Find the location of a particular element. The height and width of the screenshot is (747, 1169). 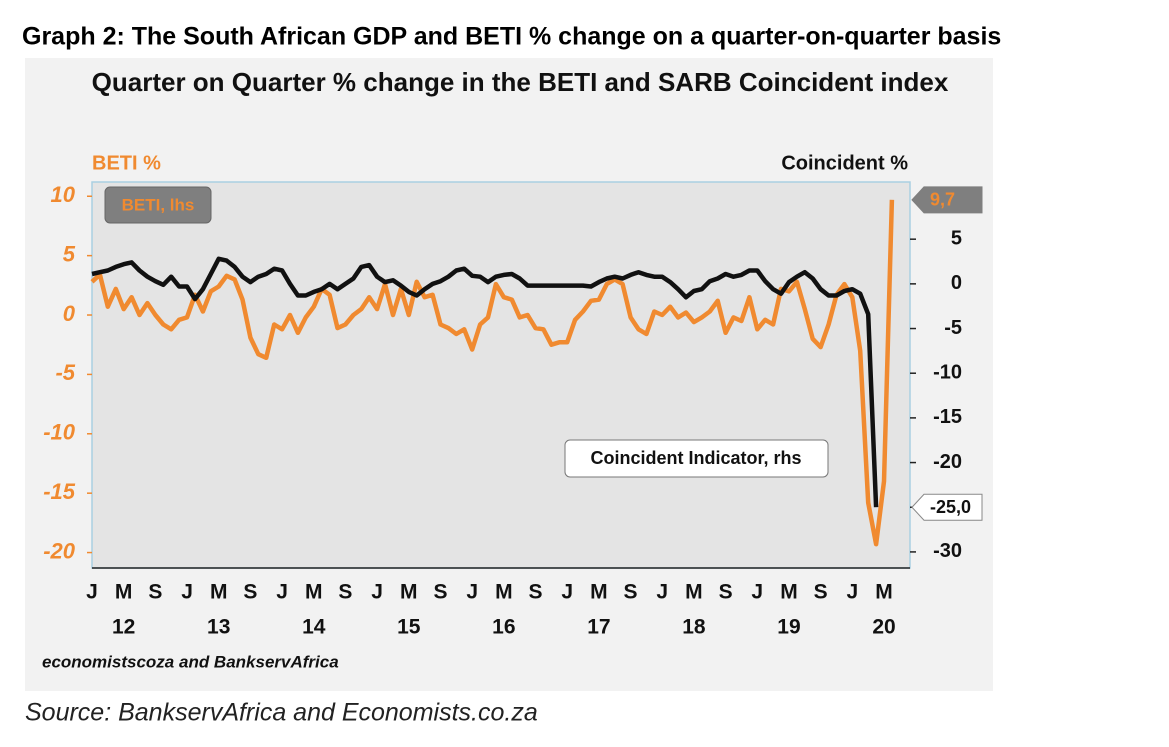

y-tick-label: 10 is located at coordinates (63, 194).